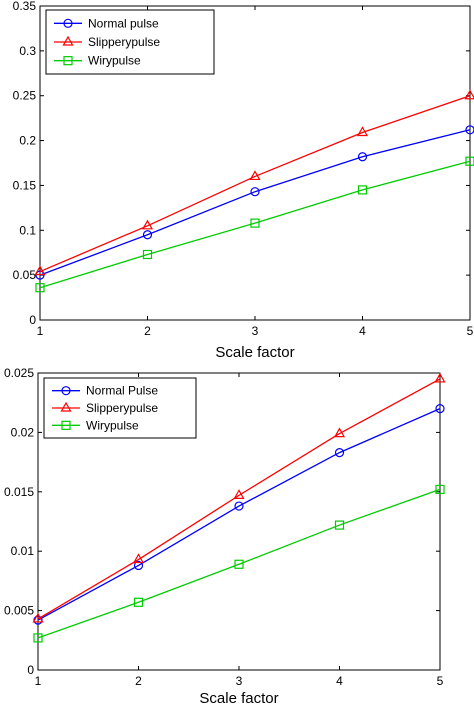  Describe the element at coordinates (27, 51) in the screenshot. I see `y-tick-label: 0.3` at that location.